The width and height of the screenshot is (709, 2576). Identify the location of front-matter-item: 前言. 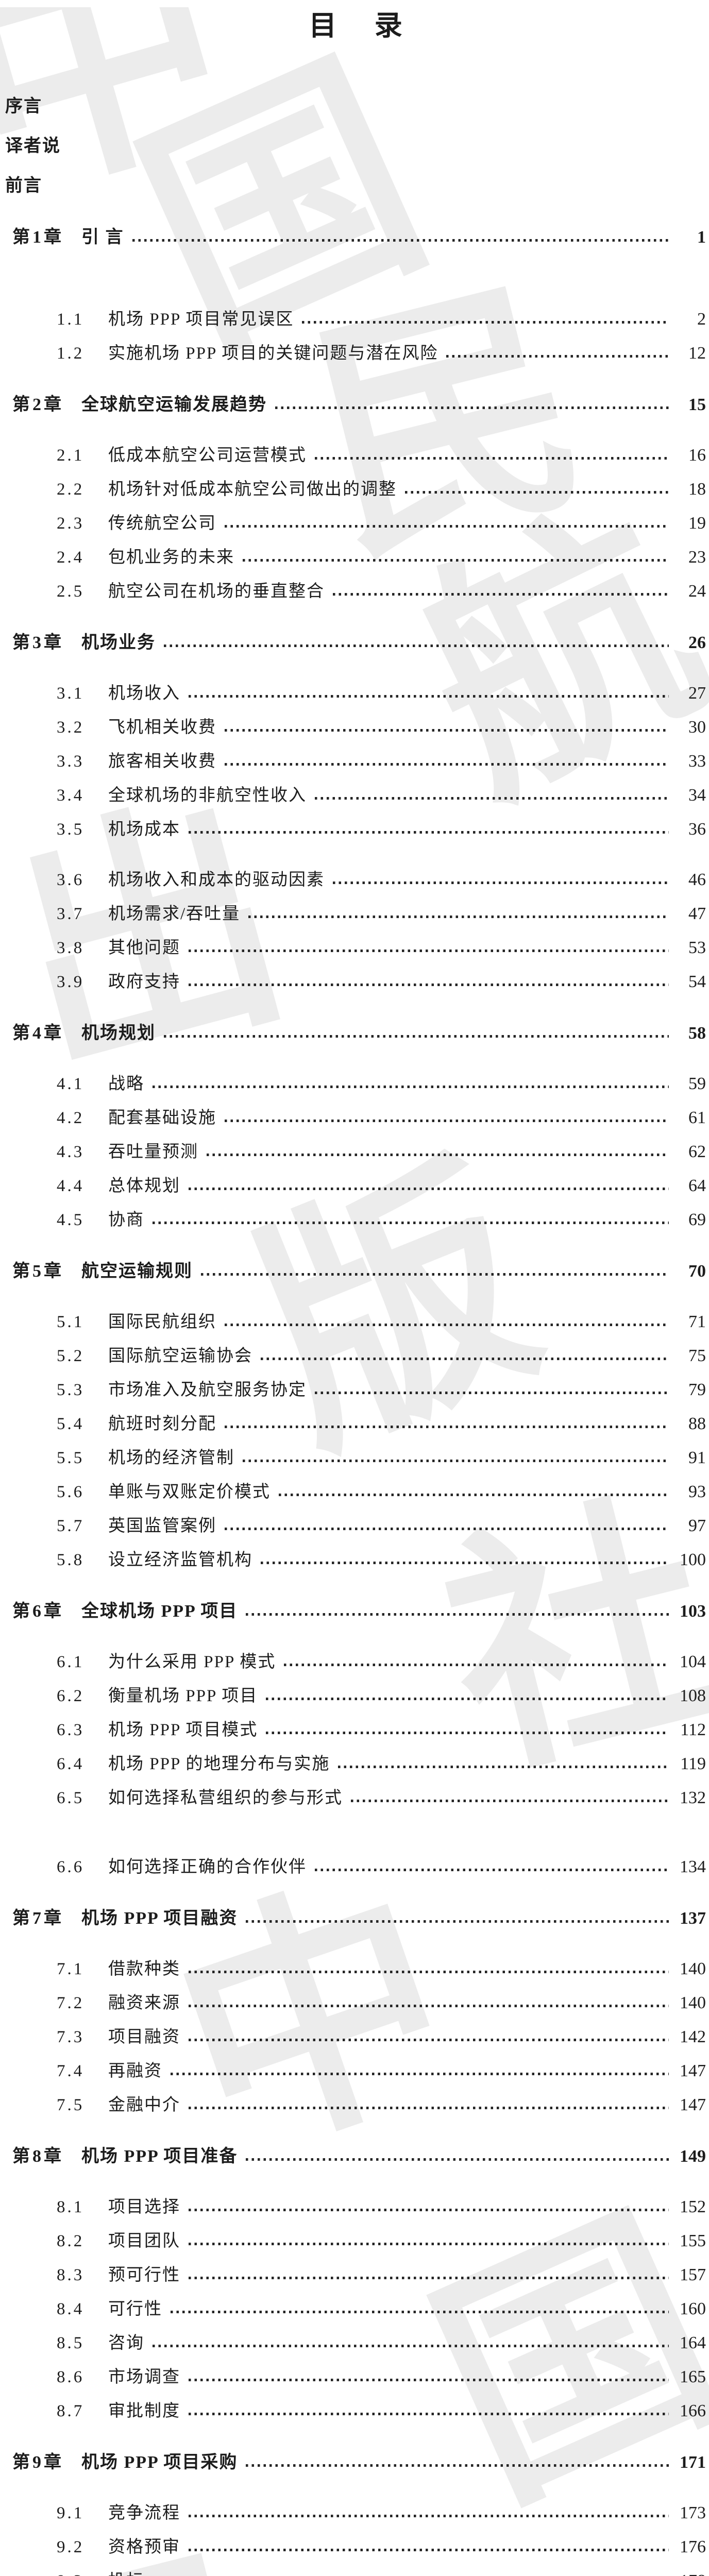
(355, 186).